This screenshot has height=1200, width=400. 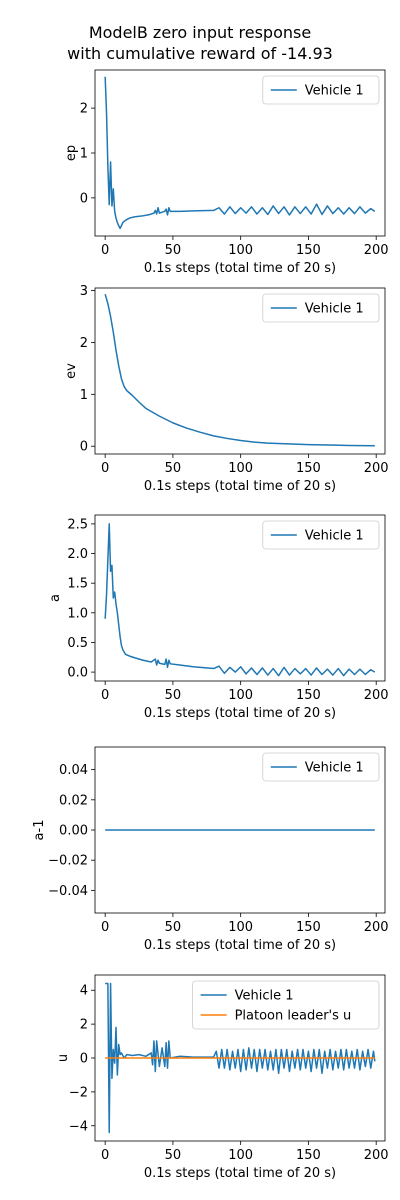 What do you see at coordinates (55, 598) in the screenshot?
I see `y-axis-label: a` at bounding box center [55, 598].